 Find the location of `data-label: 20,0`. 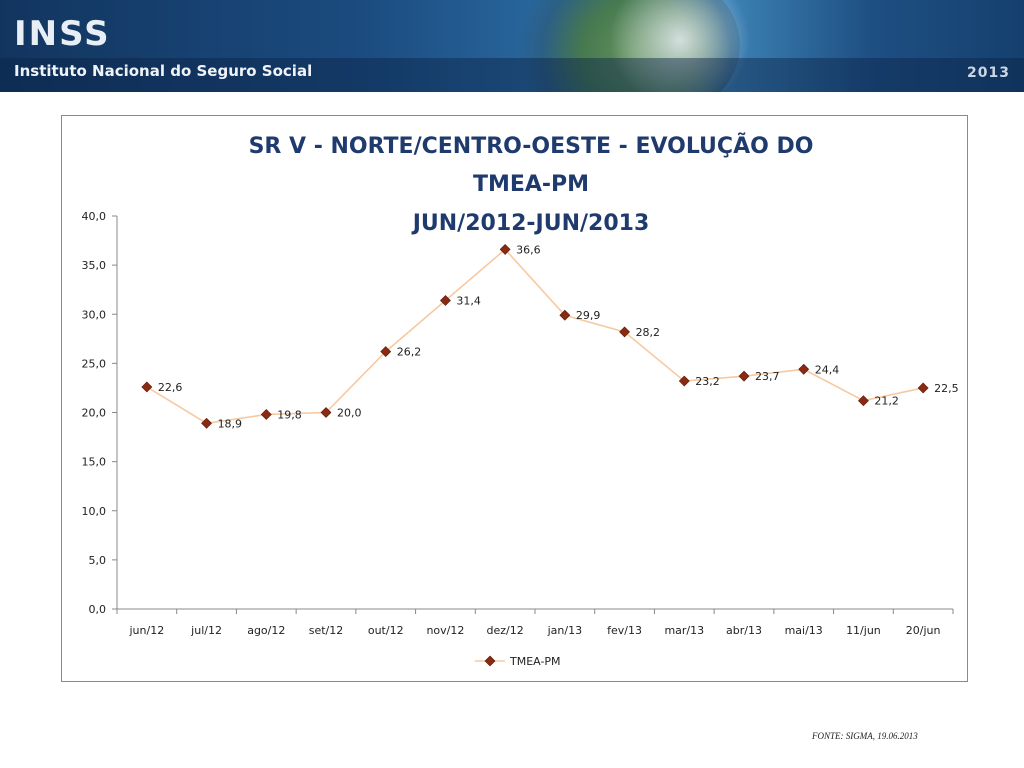

data-label: 20,0 is located at coordinates (349, 413).